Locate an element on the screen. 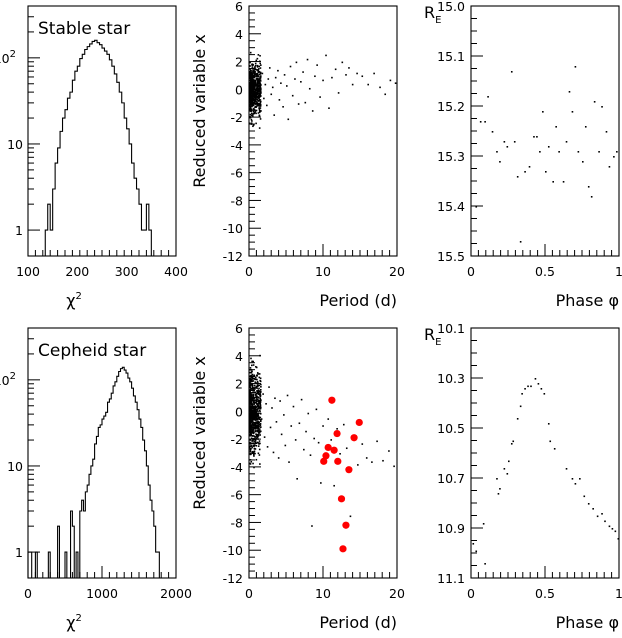  cepheid-scatter-y-tick-label: -8 is located at coordinates (237, 522).